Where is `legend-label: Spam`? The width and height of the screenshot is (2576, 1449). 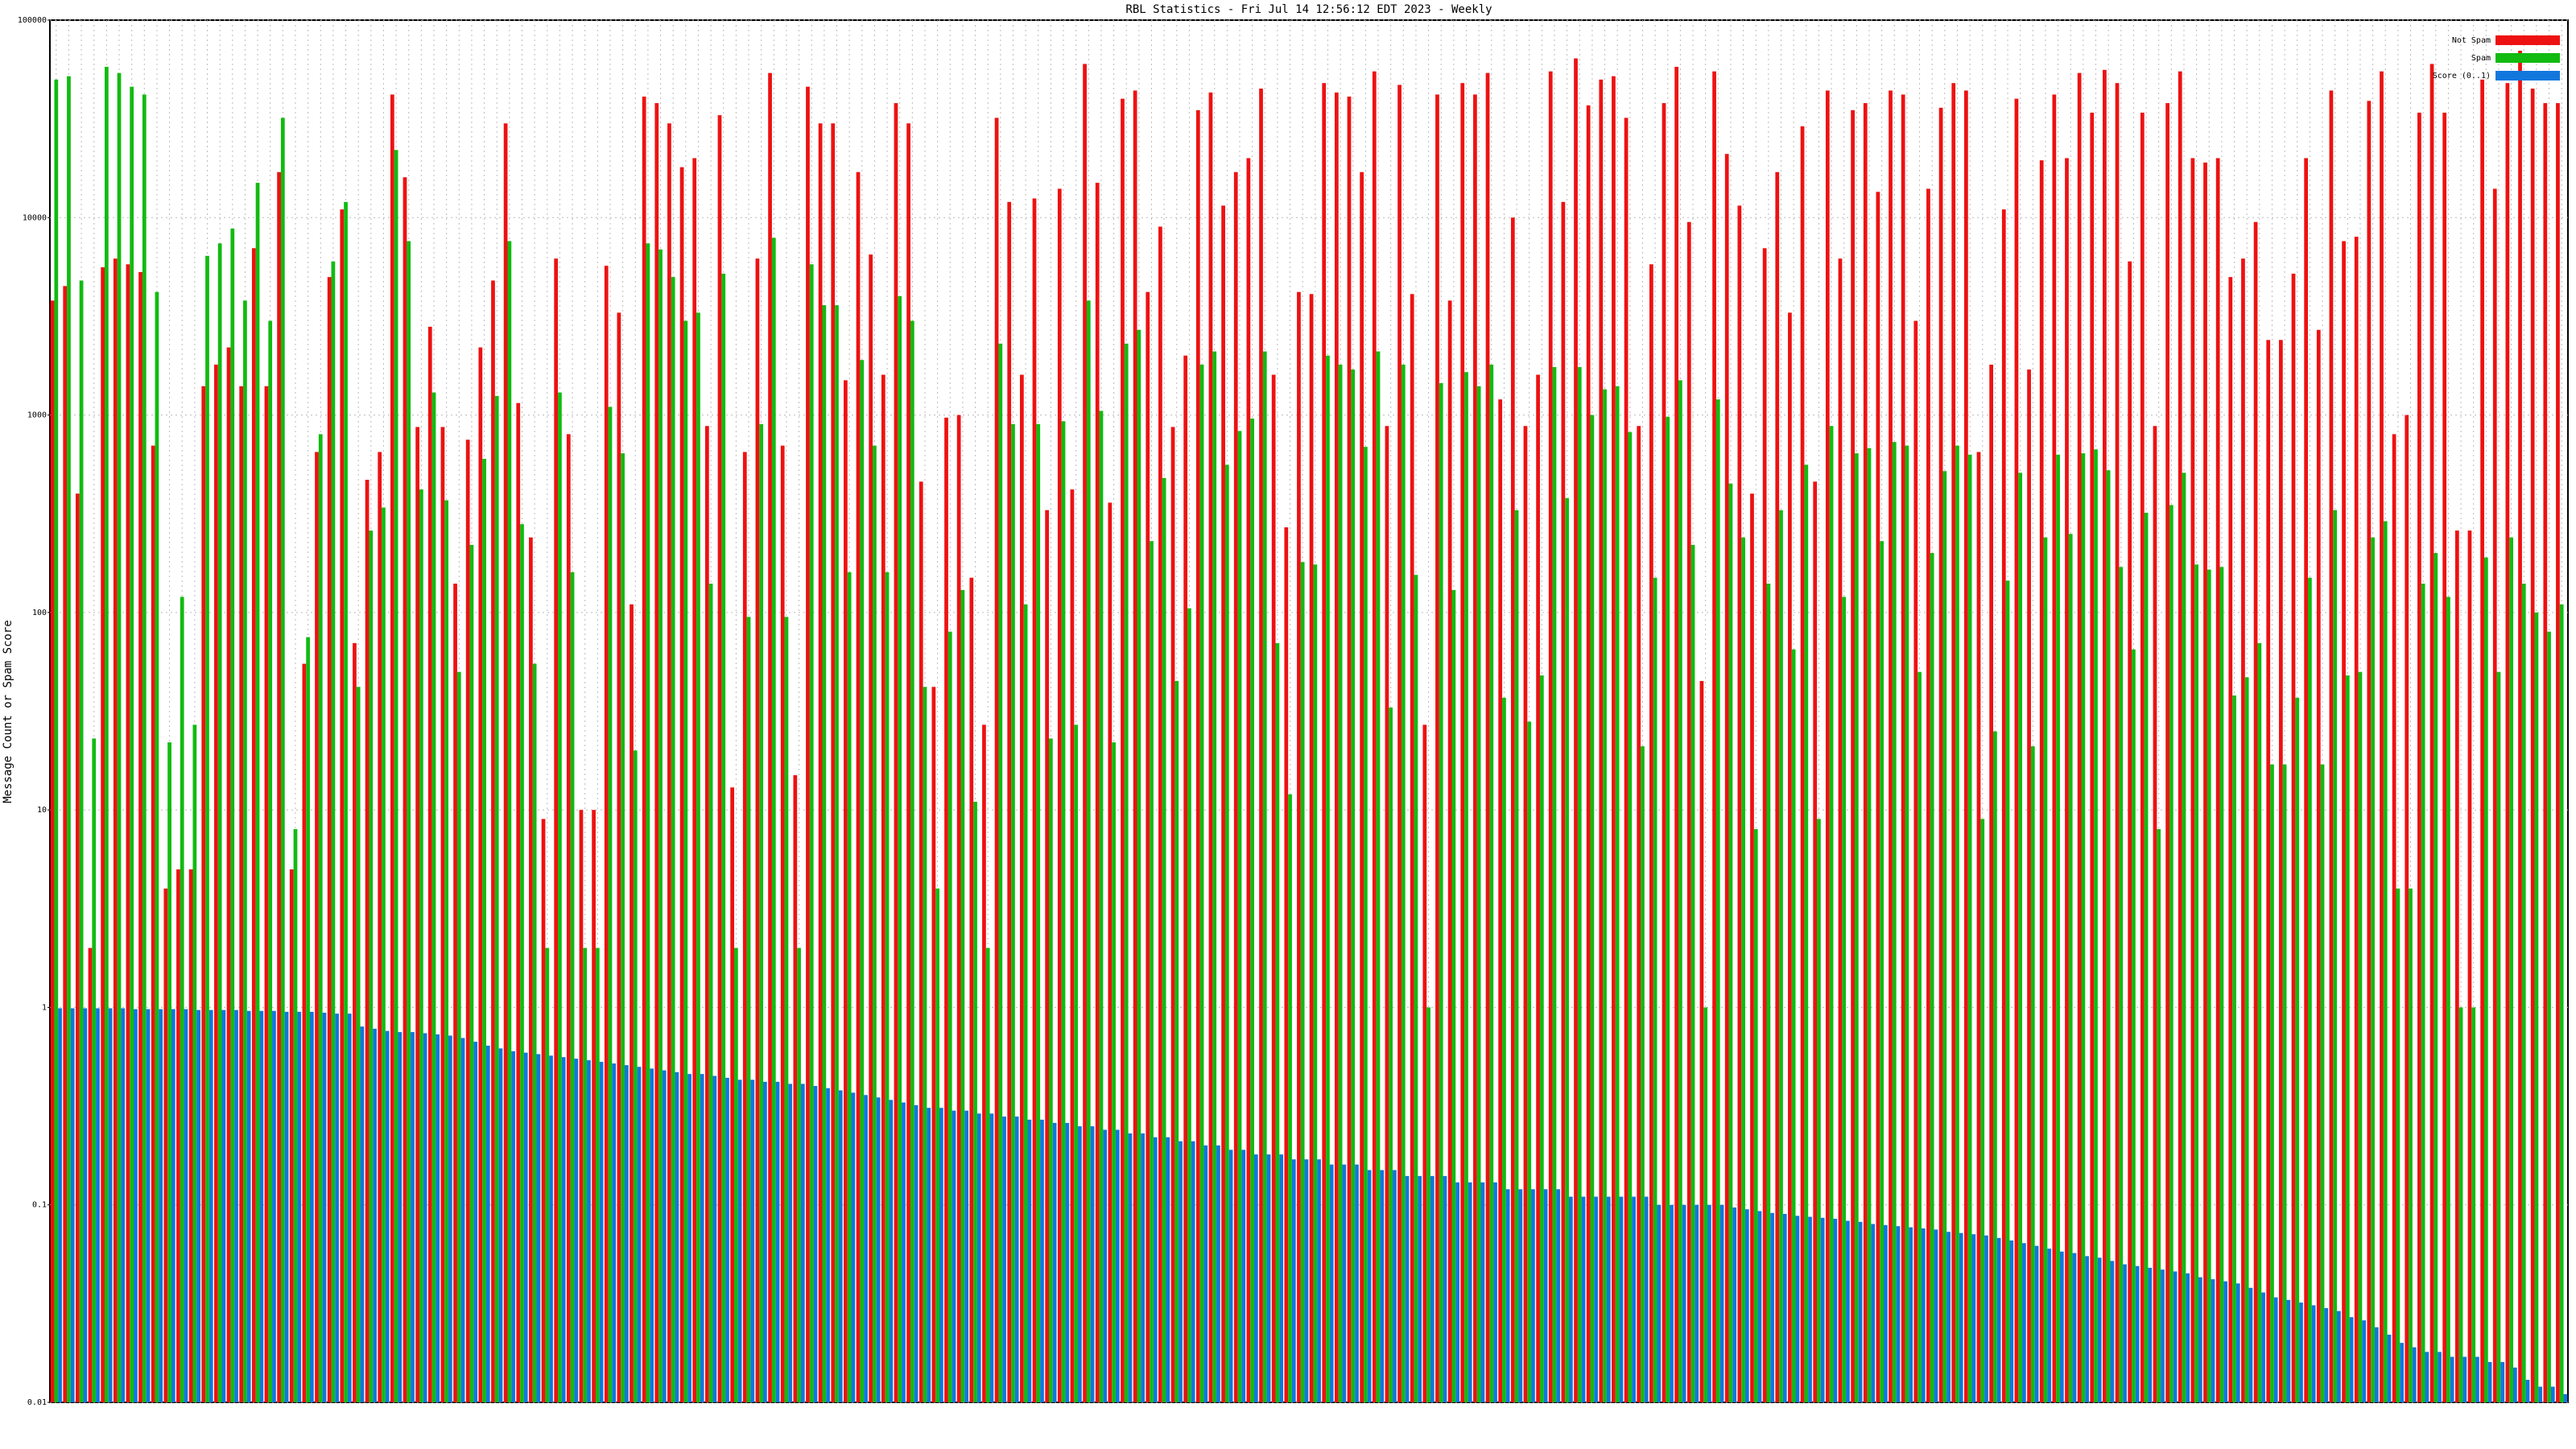 legend-label: Spam is located at coordinates (2481, 58).